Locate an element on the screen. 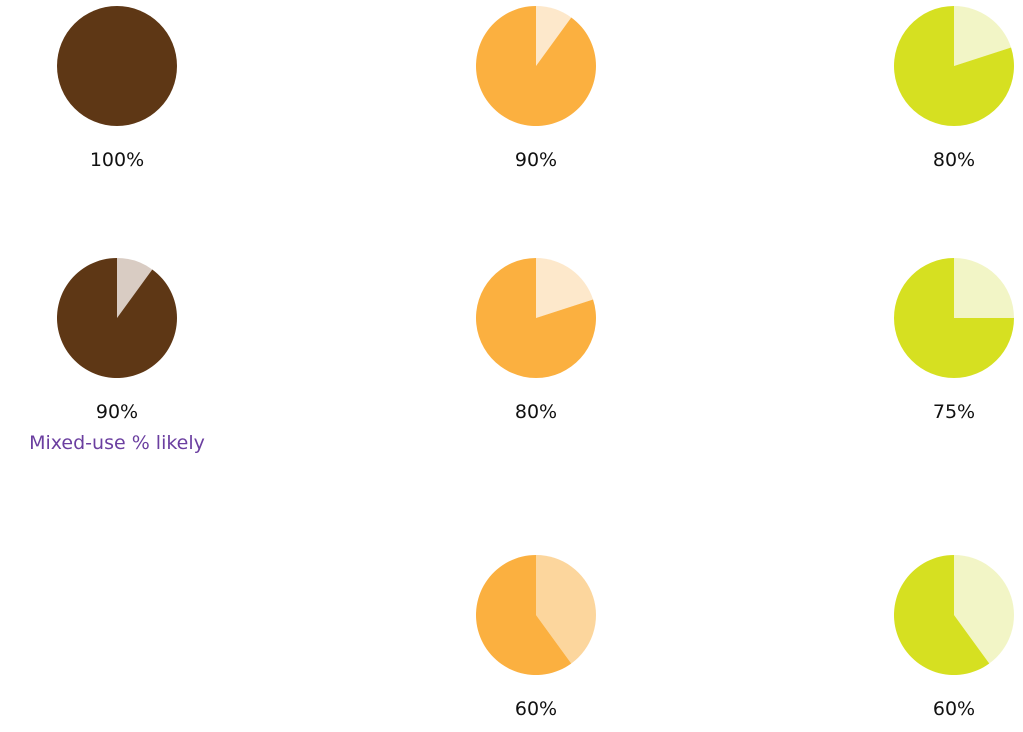 This screenshot has width=1023, height=732. pie-orange-90: 90% is located at coordinates (536, 88).